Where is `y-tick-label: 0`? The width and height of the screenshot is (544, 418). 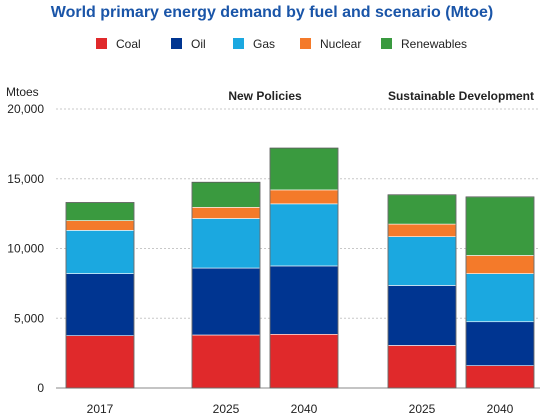
y-tick-label: 0 is located at coordinates (40, 388).